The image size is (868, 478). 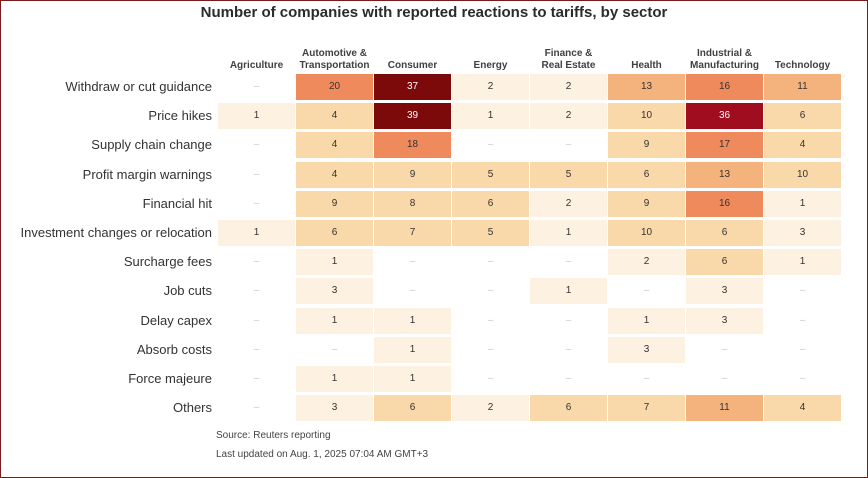 I want to click on row-label-investment-changes-or-relocation: Investment changes or relocation, so click(x=116, y=232).